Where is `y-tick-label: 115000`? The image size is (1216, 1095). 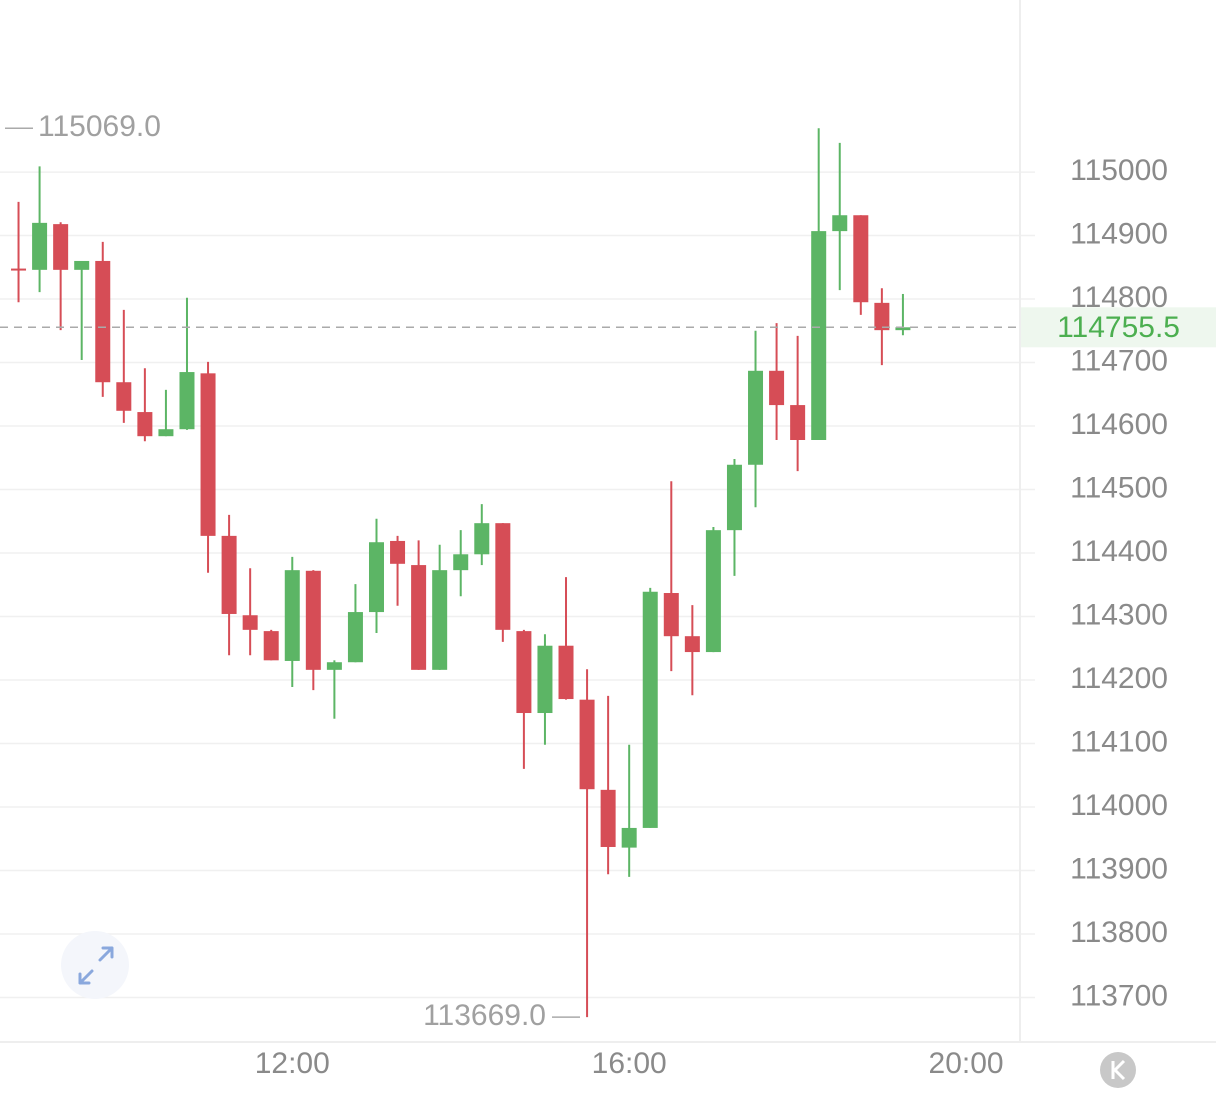 y-tick-label: 115000 is located at coordinates (1119, 170).